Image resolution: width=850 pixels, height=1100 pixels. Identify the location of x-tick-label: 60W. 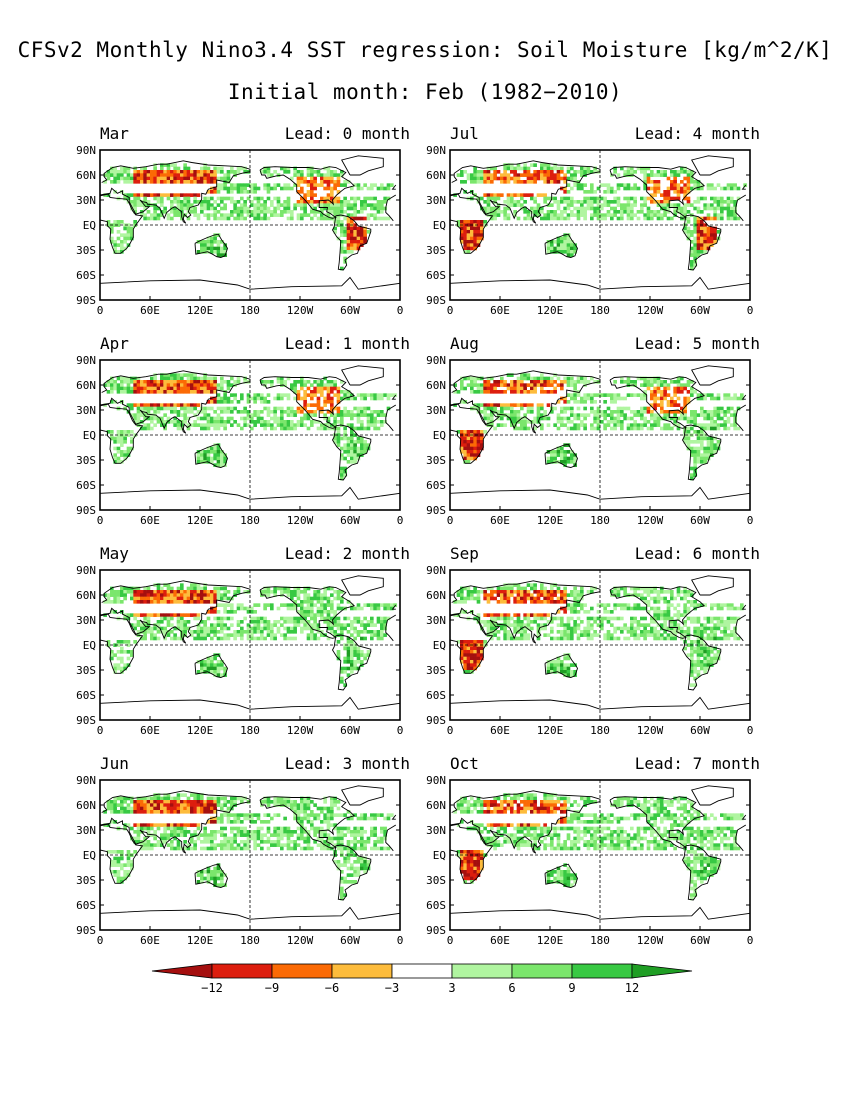
(700, 310).